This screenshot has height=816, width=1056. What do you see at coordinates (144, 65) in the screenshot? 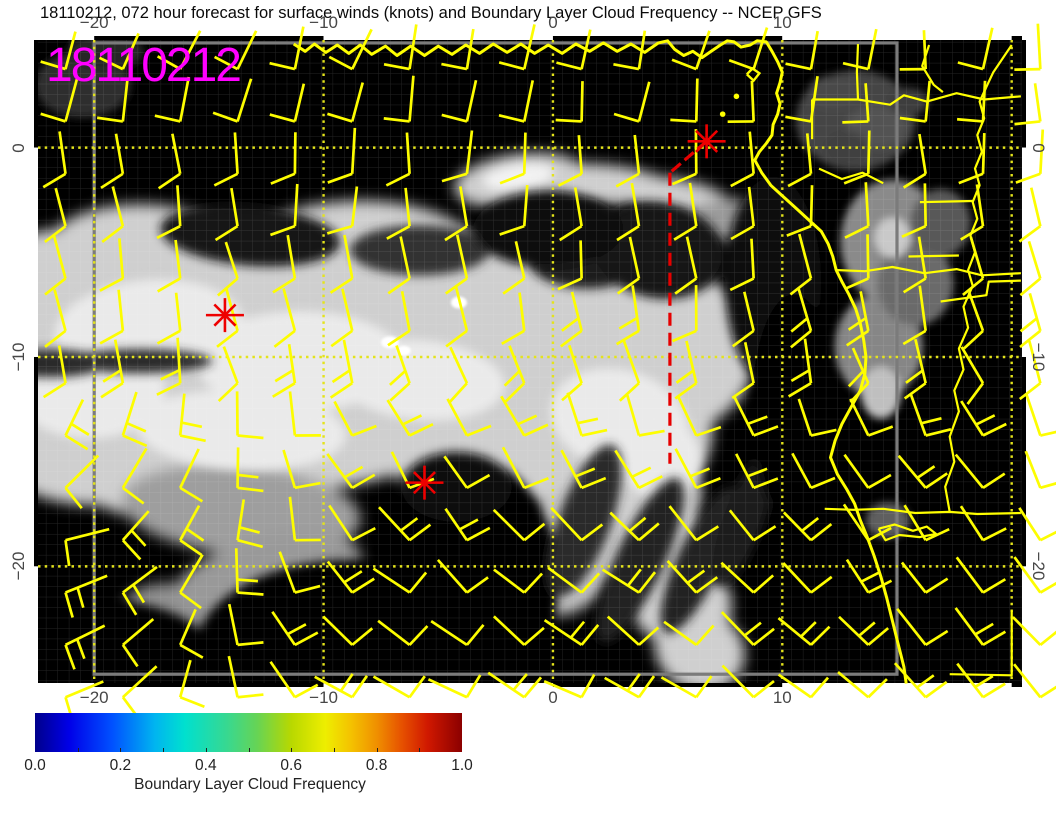
I see `datestamp: 18110212` at bounding box center [144, 65].